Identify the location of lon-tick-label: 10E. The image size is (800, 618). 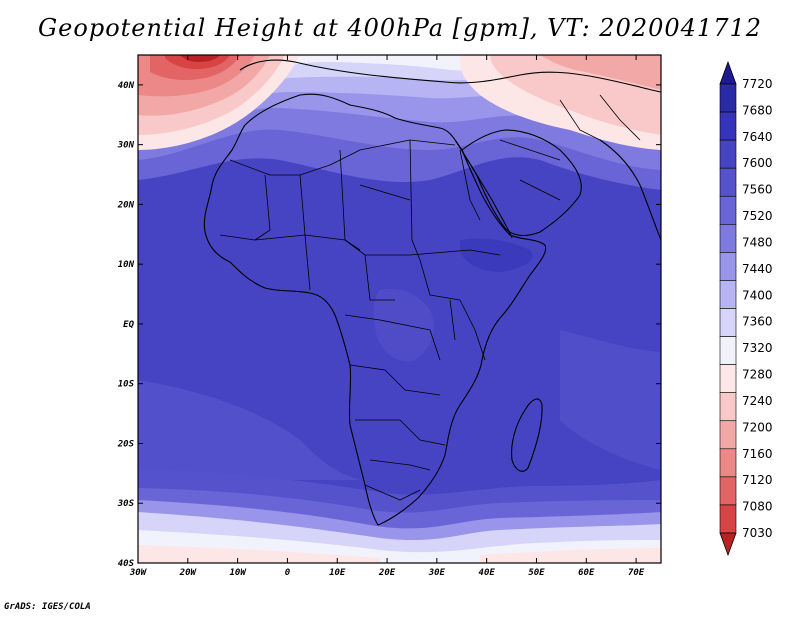
(337, 573).